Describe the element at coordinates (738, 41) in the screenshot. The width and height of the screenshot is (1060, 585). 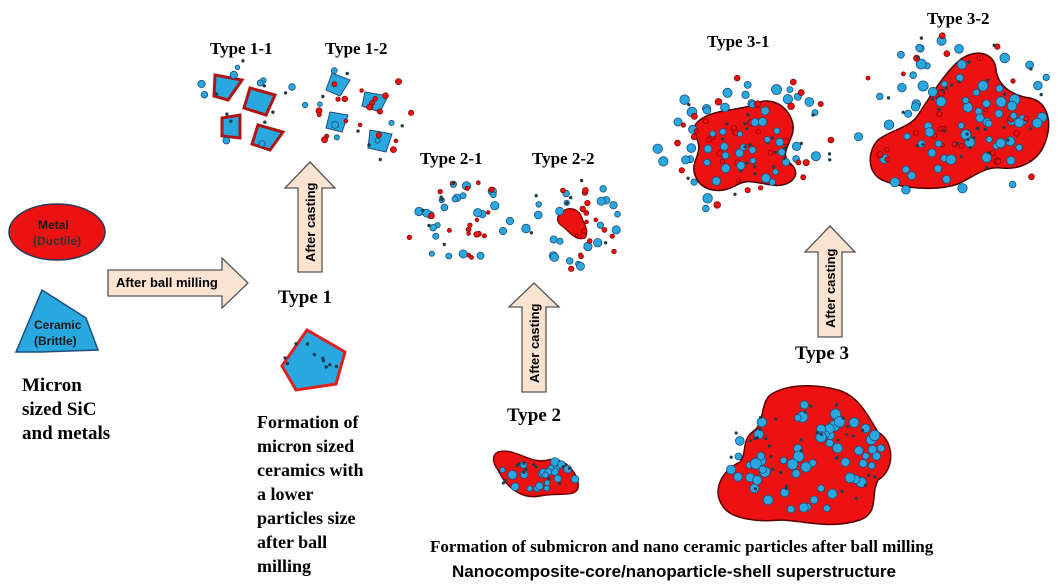
I see `type3-1-title: Type 3-1` at that location.